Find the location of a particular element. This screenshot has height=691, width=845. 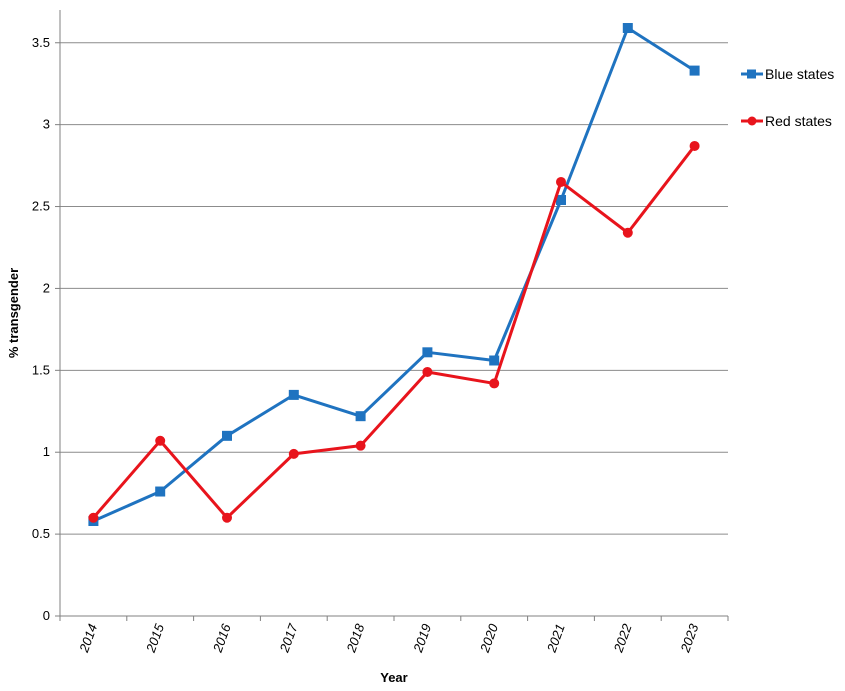

y-tick-label: 3 is located at coordinates (46, 124).